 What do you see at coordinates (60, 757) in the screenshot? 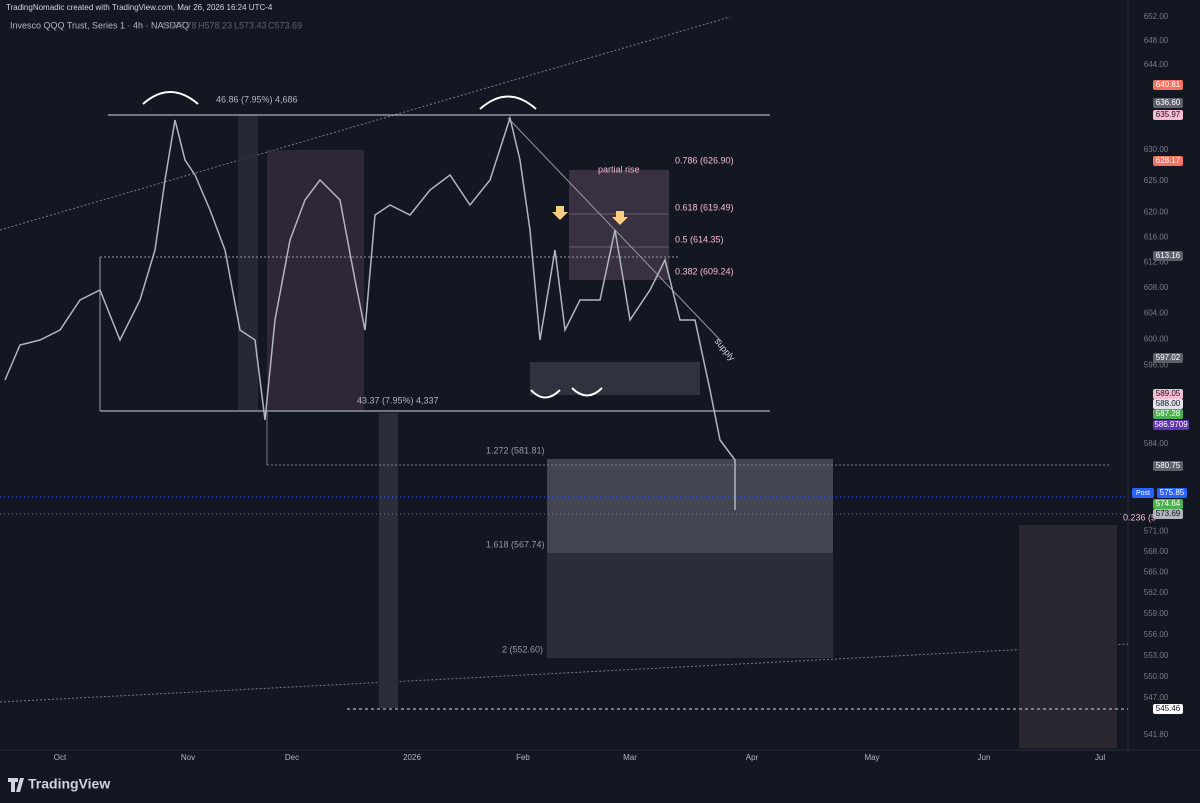
I see `time-label: Oct` at bounding box center [60, 757].